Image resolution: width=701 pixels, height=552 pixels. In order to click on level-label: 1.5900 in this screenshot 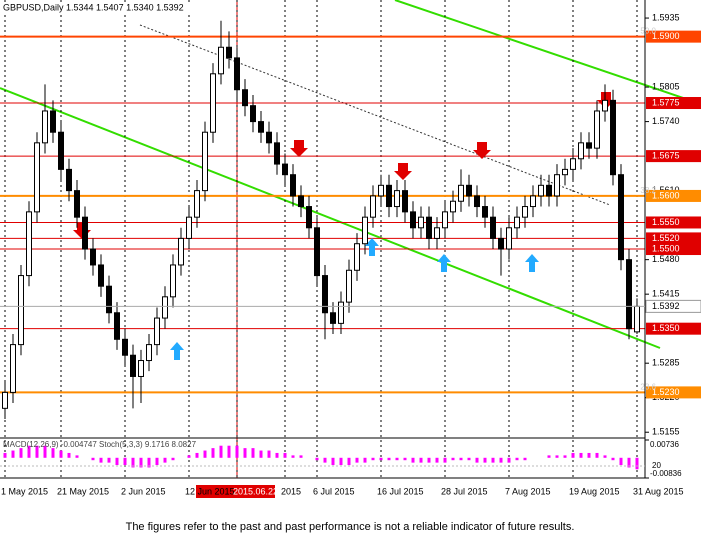, I will do `click(666, 36)`.